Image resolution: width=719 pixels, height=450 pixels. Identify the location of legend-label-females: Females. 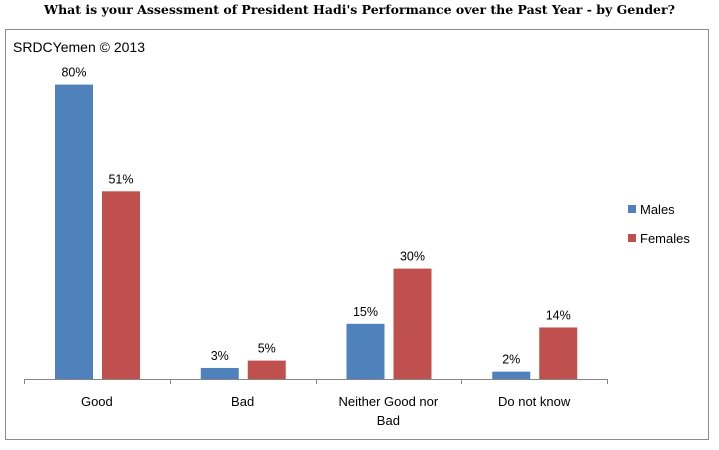
(665, 238).